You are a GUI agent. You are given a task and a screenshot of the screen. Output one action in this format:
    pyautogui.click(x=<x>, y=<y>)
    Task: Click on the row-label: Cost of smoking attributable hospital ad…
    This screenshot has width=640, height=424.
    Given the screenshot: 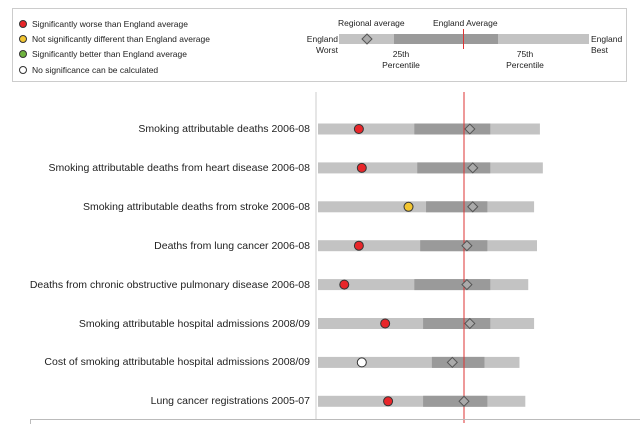 What is the action you would take?
    pyautogui.click(x=177, y=362)
    